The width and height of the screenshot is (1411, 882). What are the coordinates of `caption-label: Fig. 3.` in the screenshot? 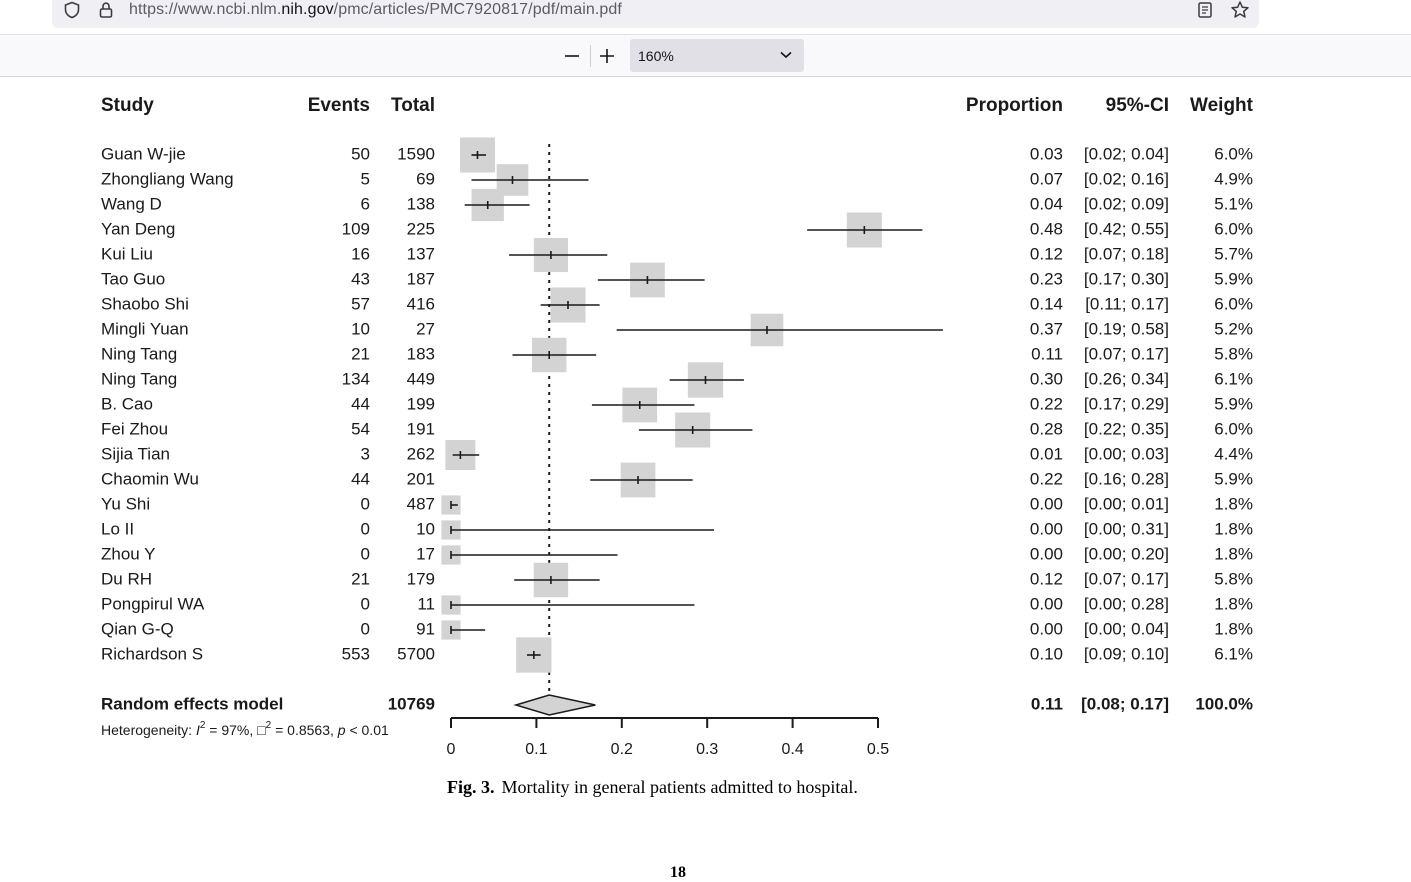 It's located at (471, 787).